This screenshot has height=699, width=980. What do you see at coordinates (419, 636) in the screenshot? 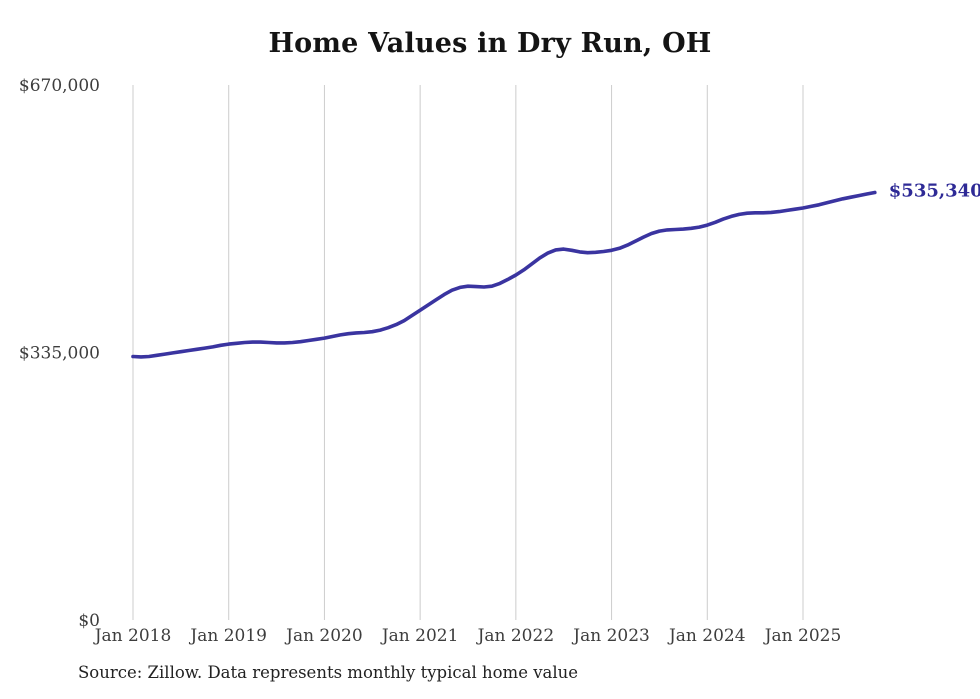
I see `x-tick-label: Jan 2021` at bounding box center [419, 636].